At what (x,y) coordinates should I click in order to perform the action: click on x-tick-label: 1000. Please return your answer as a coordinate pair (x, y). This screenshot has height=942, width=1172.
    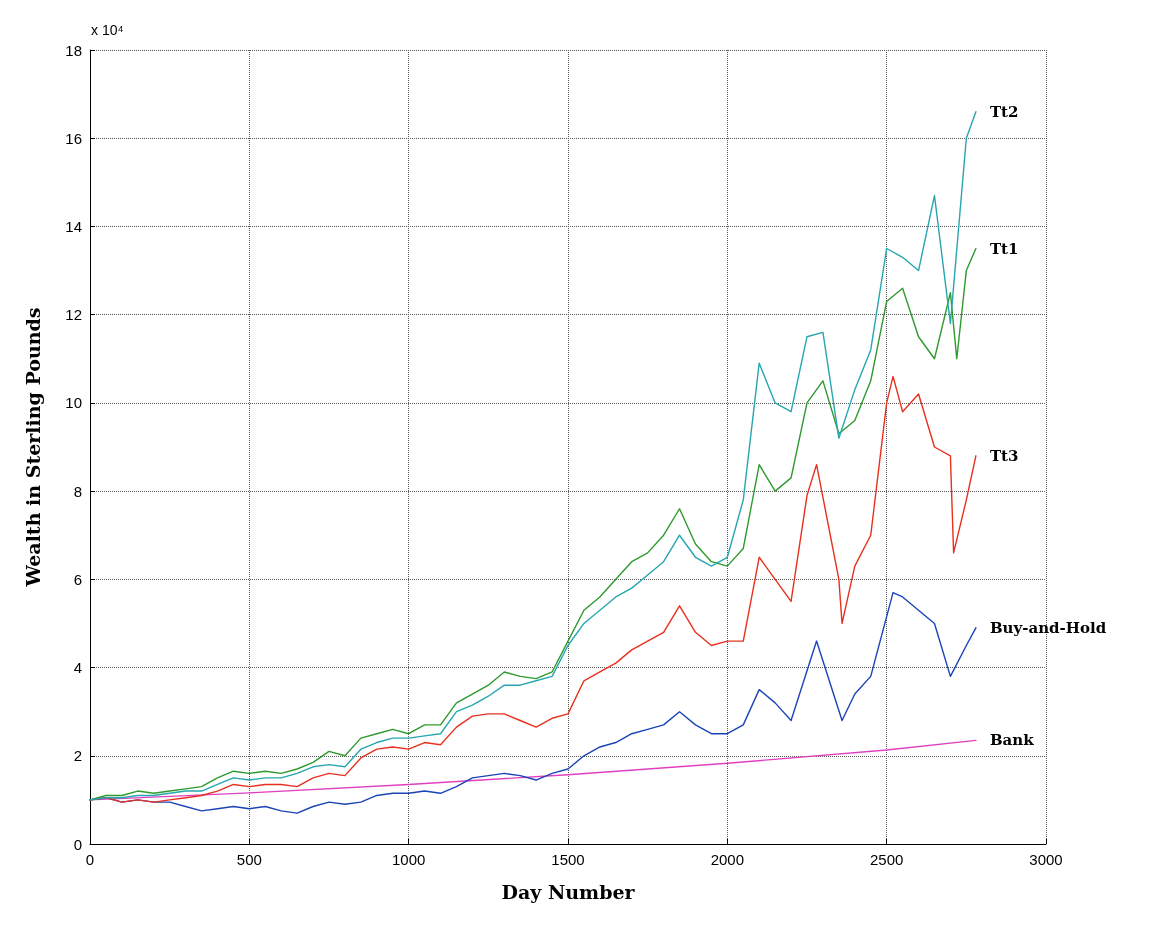
    Looking at the image, I should click on (408, 859).